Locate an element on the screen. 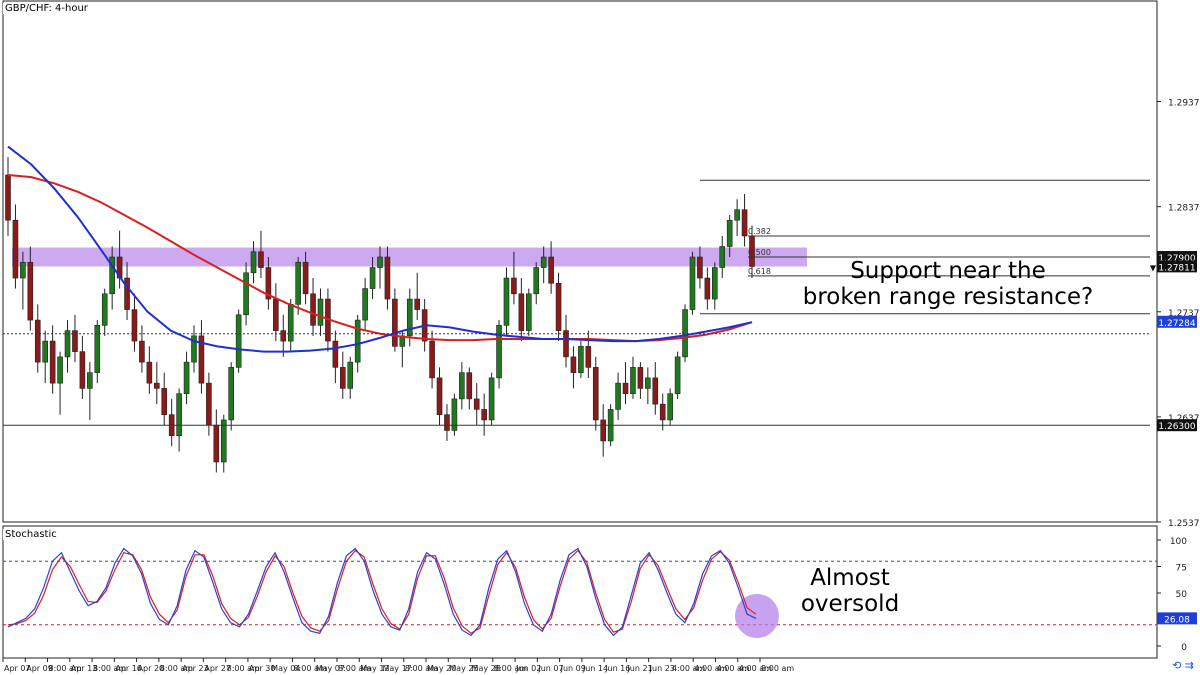  fib-label: 0.382 is located at coordinates (759, 231).